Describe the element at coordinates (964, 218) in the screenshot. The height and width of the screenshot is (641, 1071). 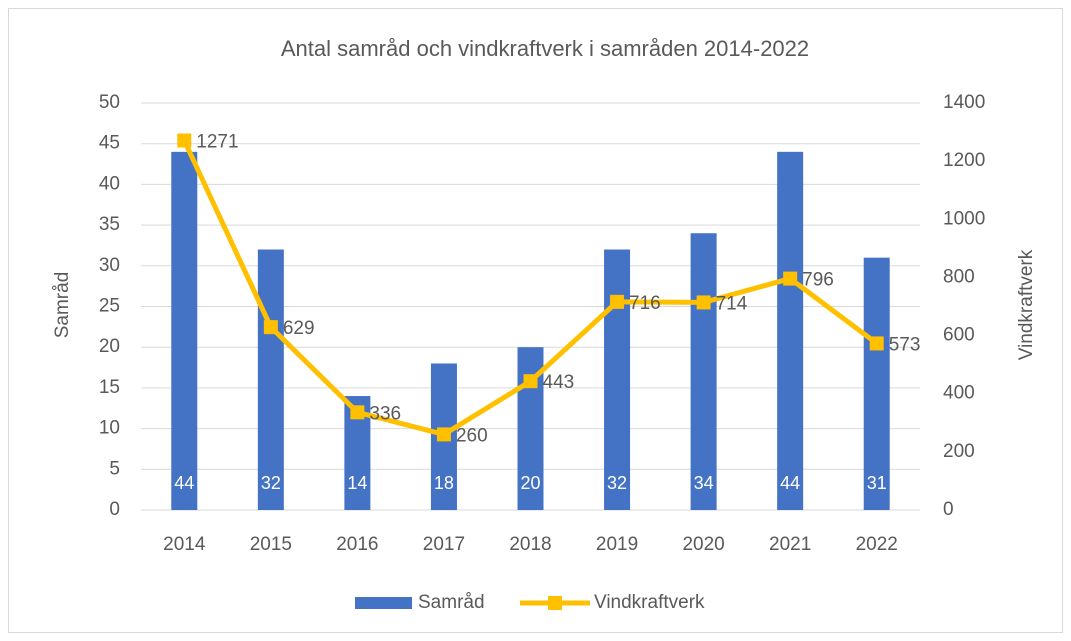
I see `y2-tick-label: 1000` at that location.